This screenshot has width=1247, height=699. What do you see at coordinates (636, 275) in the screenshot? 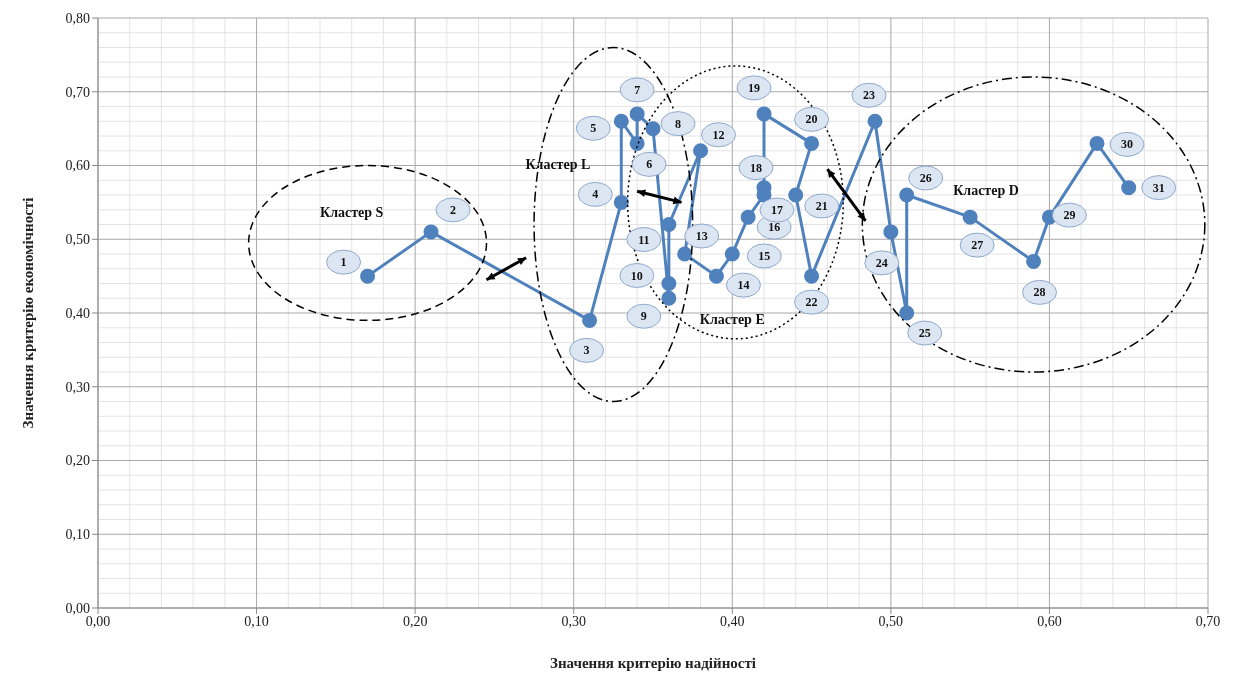
I see `annotation: 10` at bounding box center [636, 275].